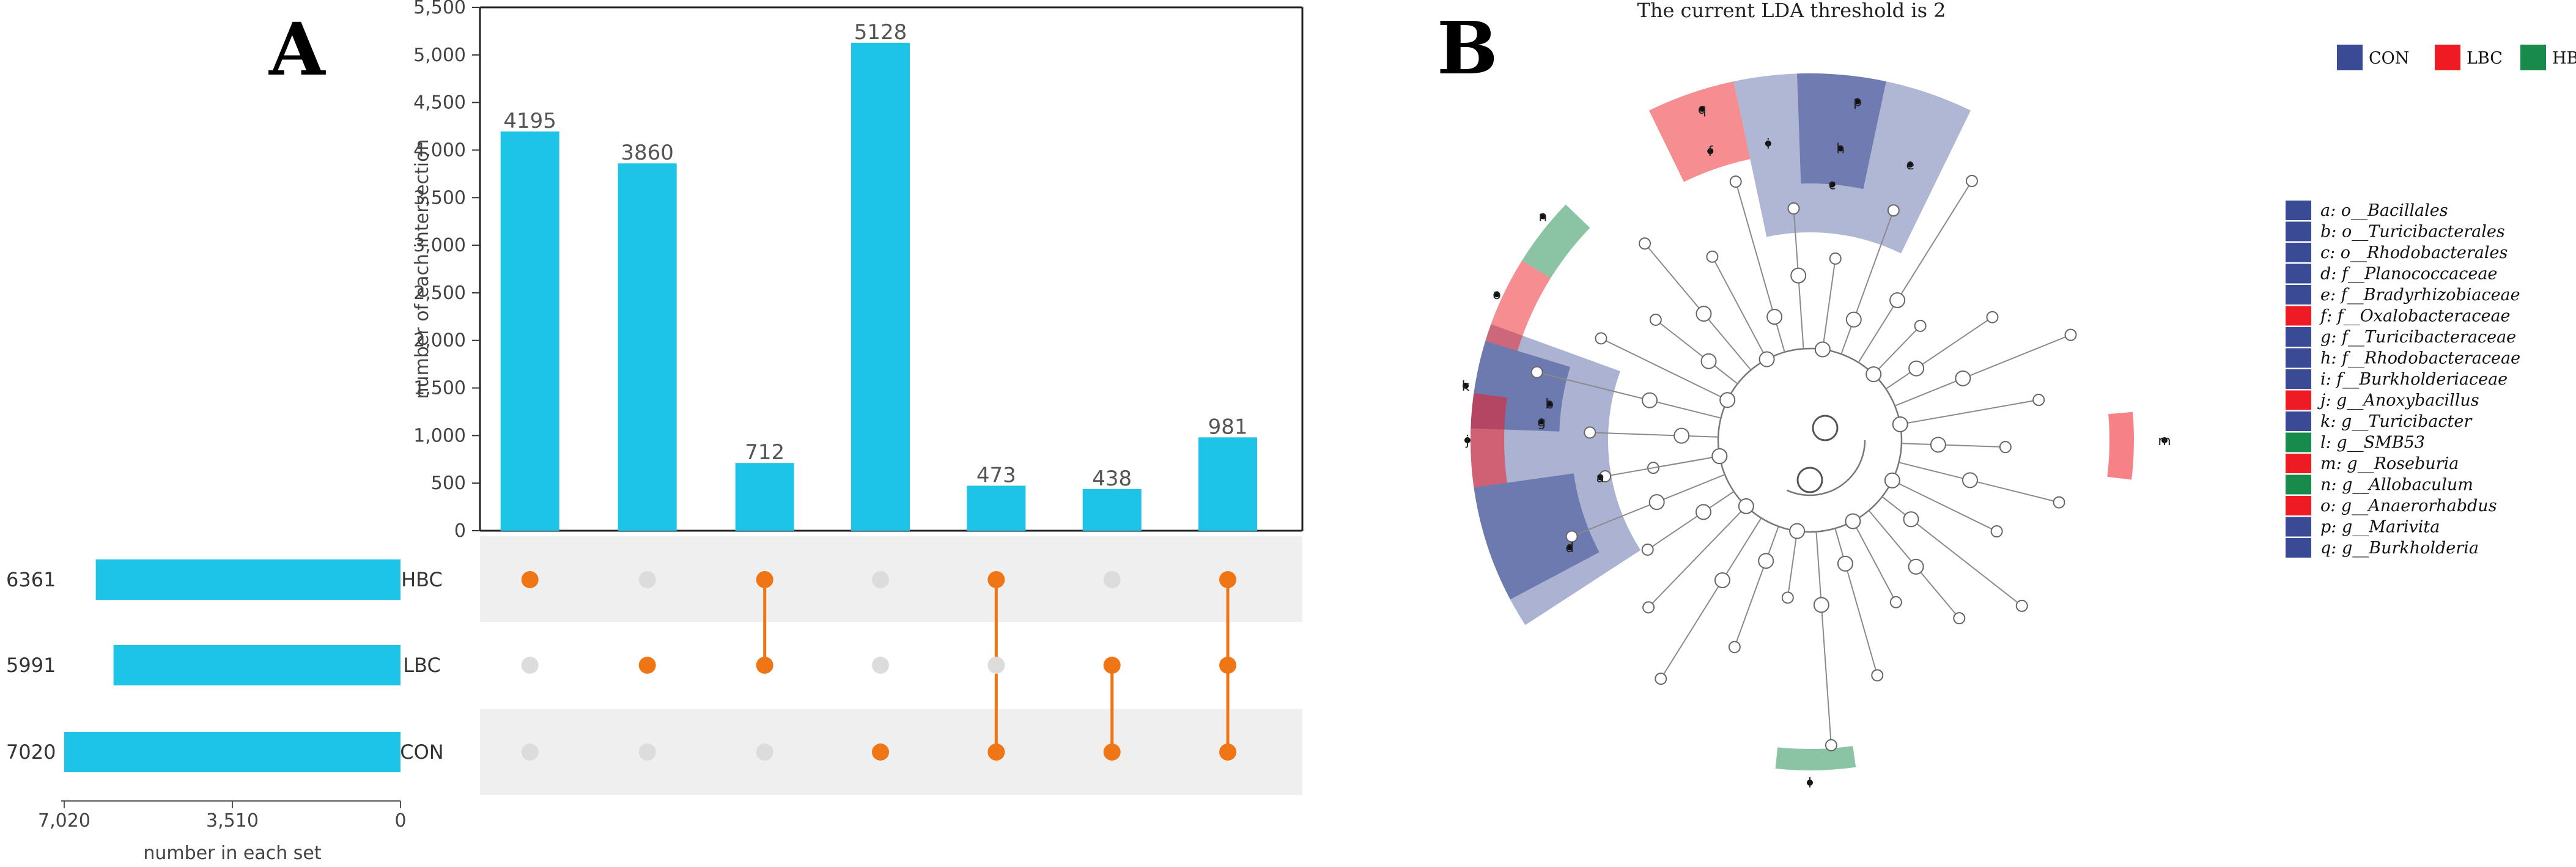 This screenshot has height=867, width=2576. Describe the element at coordinates (2399, 548) in the screenshot. I see `taxon-legend-label: q: g__Burkholderia` at that location.